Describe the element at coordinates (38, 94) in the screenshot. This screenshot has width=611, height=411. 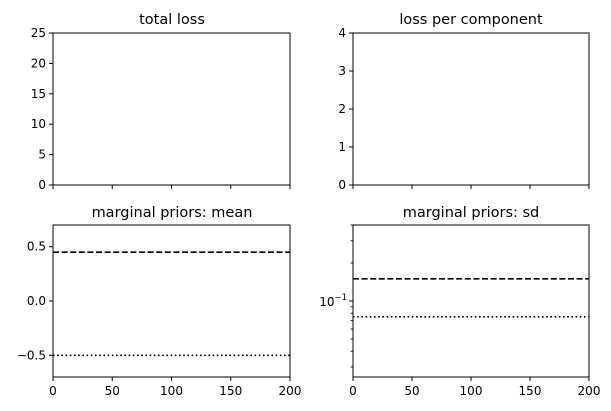
I see `y-tick-label-total-loss: 15` at that location.